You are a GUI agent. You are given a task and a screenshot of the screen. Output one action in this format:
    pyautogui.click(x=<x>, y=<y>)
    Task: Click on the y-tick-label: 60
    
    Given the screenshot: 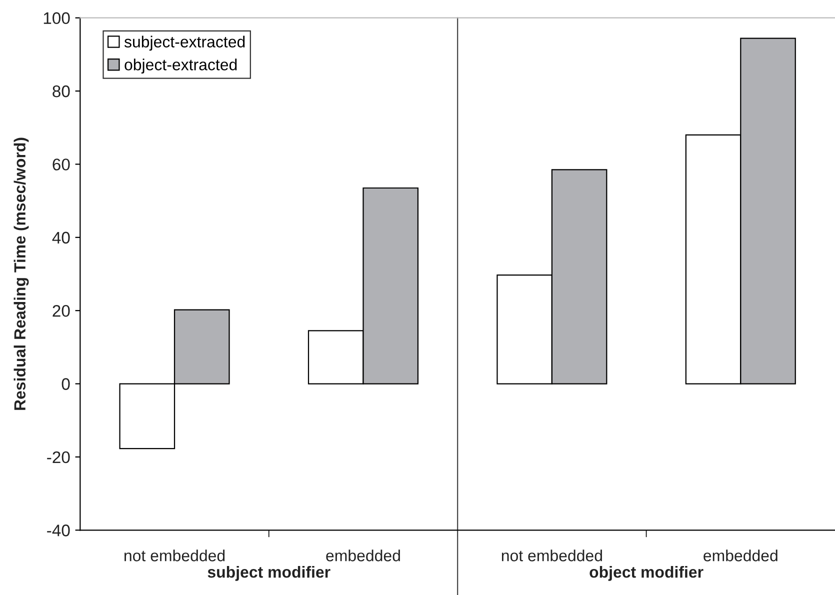 What is the action you would take?
    pyautogui.click(x=61, y=164)
    